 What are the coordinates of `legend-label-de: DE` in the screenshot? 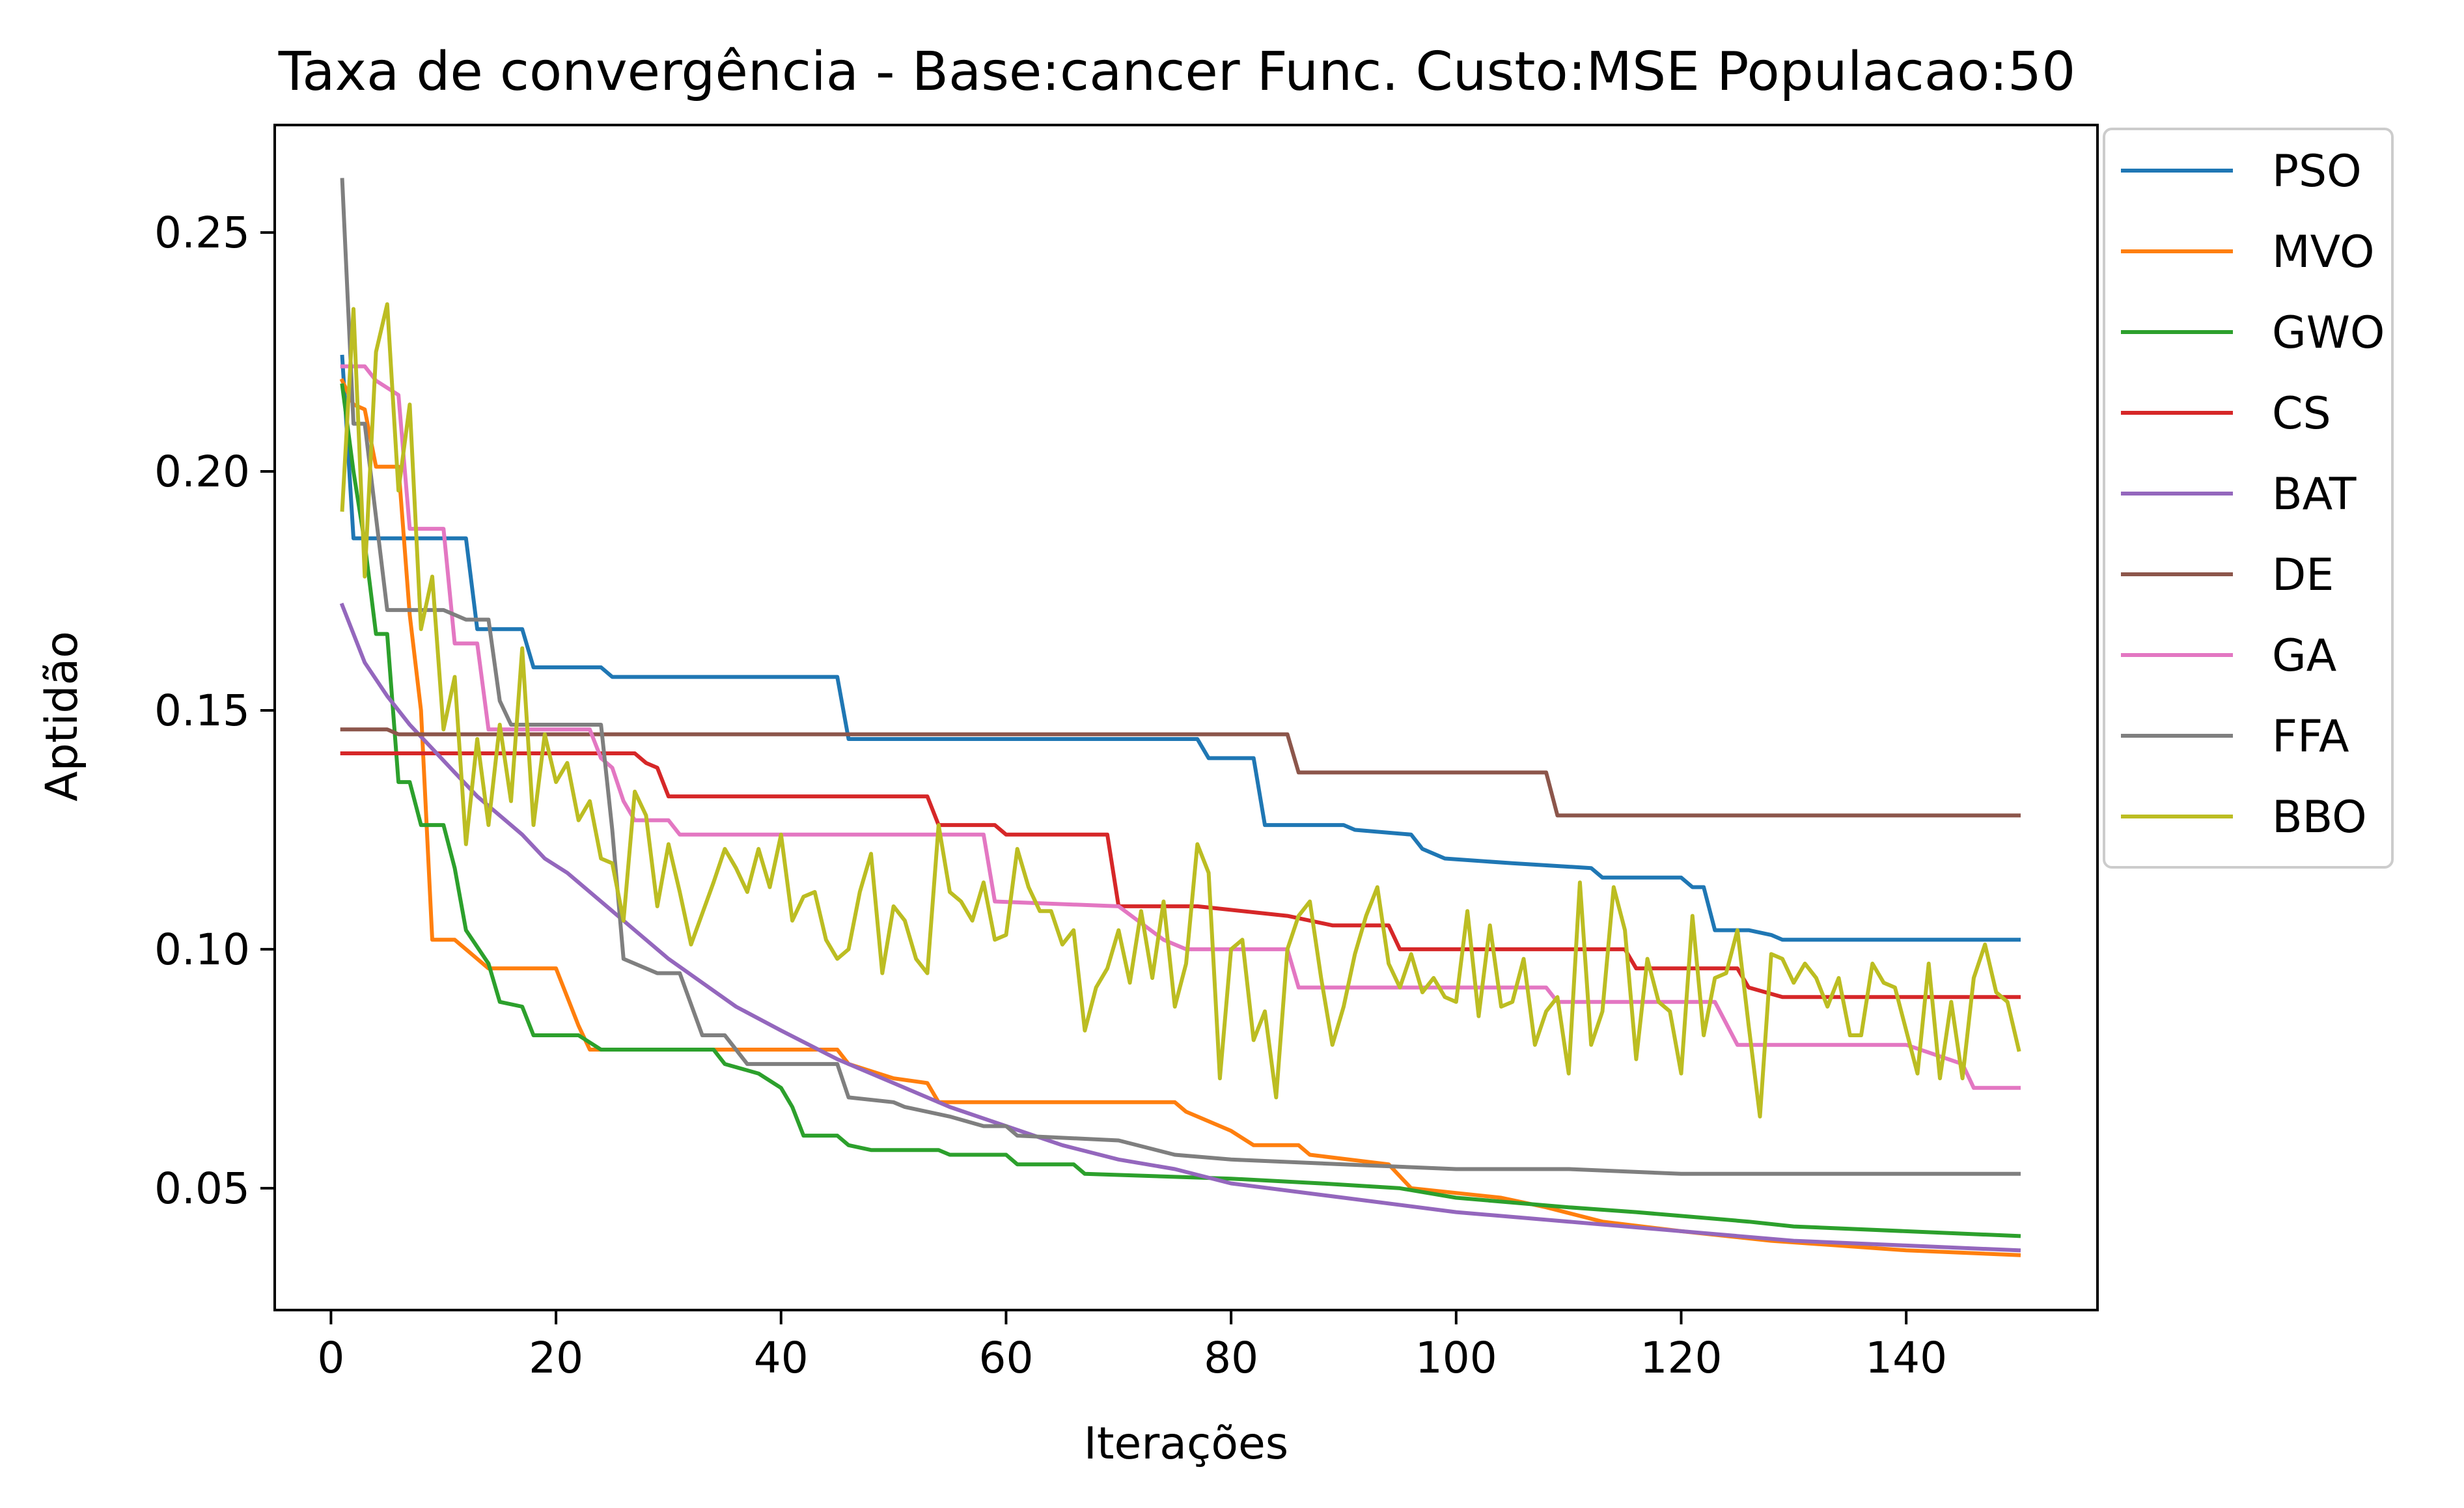 It's located at (2303, 575).